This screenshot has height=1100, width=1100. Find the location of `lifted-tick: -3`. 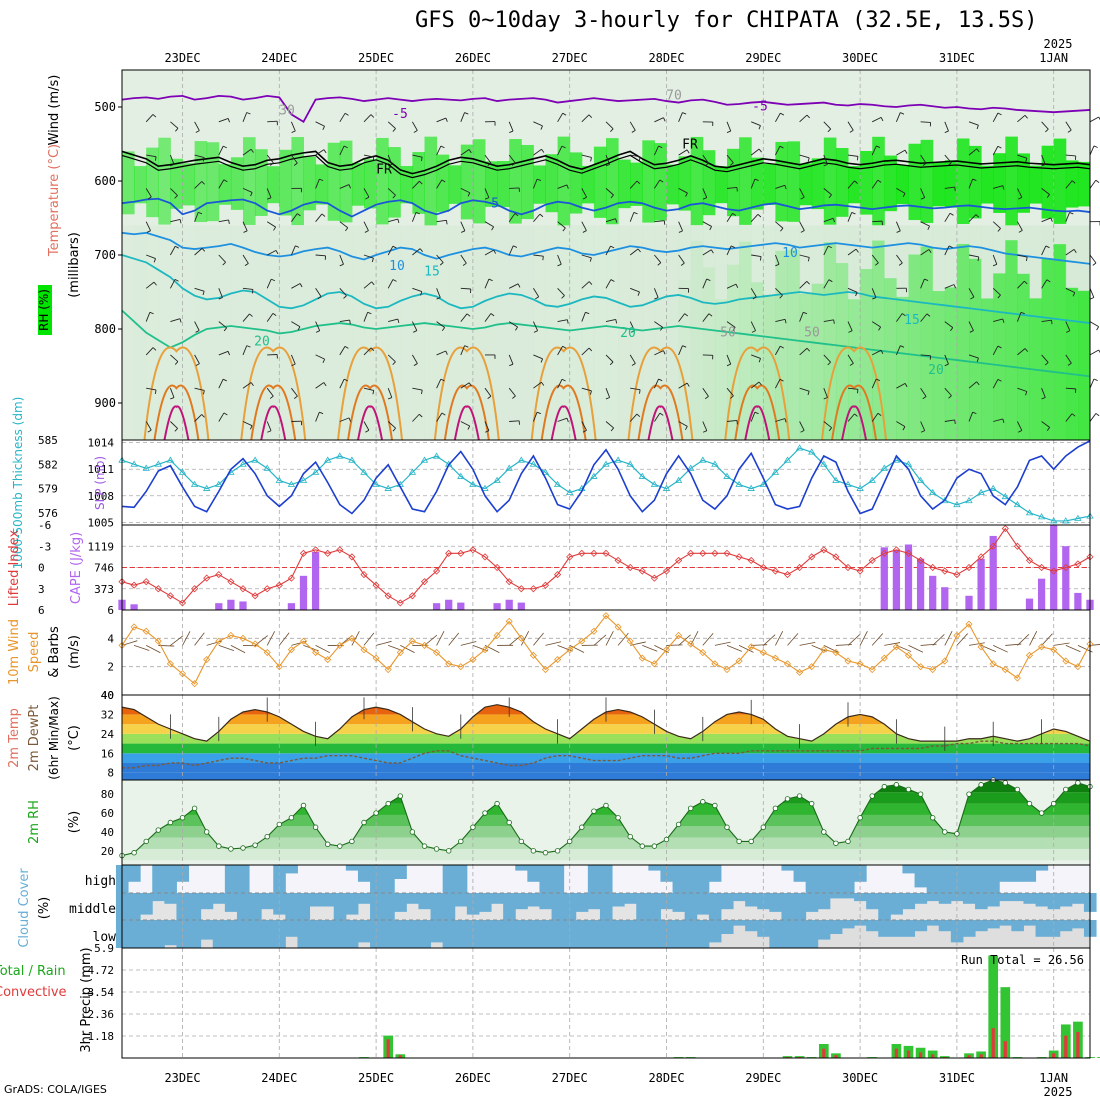

lifted-tick: -3 is located at coordinates (44, 546).